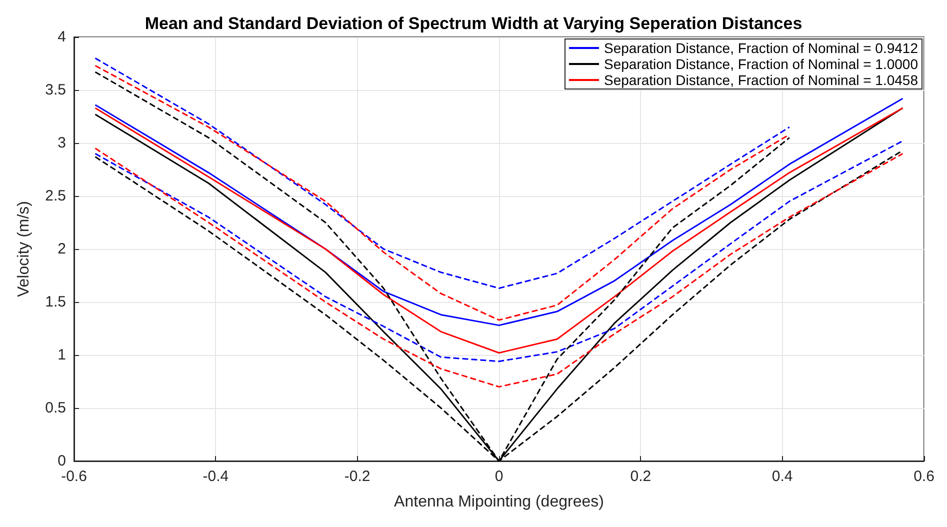  What do you see at coordinates (62, 249) in the screenshot?
I see `y-tick-label: 2` at bounding box center [62, 249].